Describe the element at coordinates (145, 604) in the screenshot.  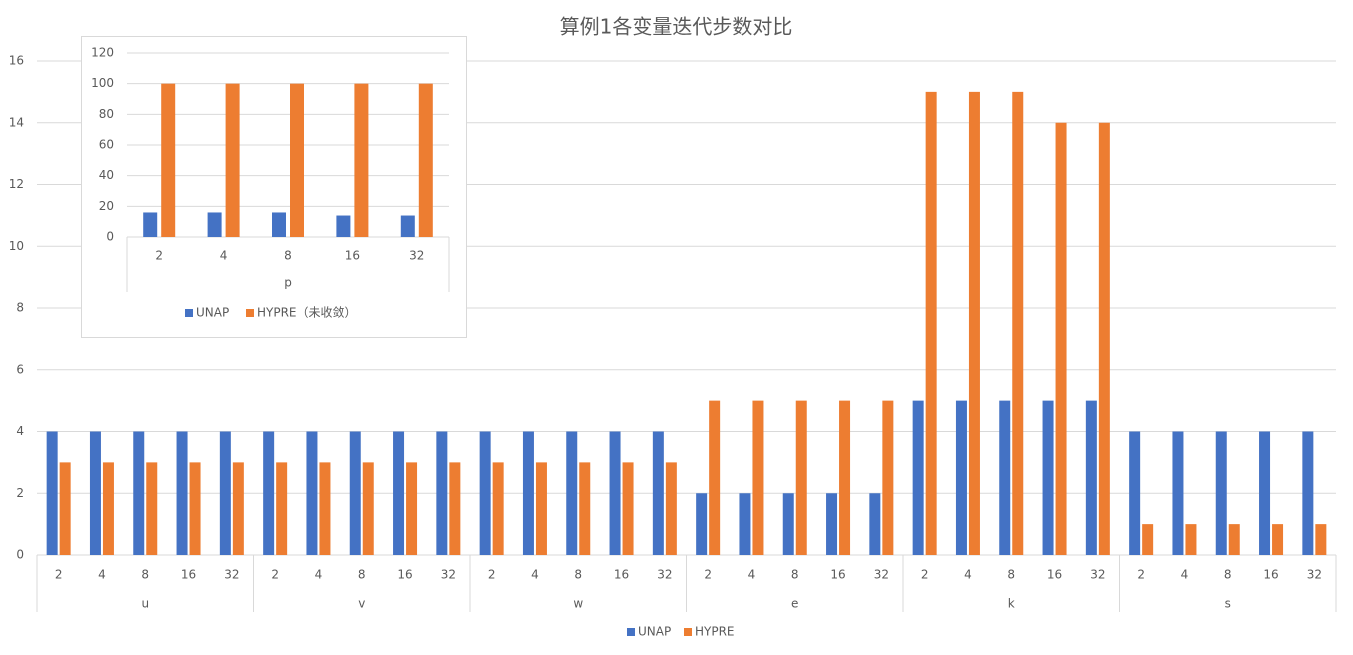
I see `group-label: u` at that location.